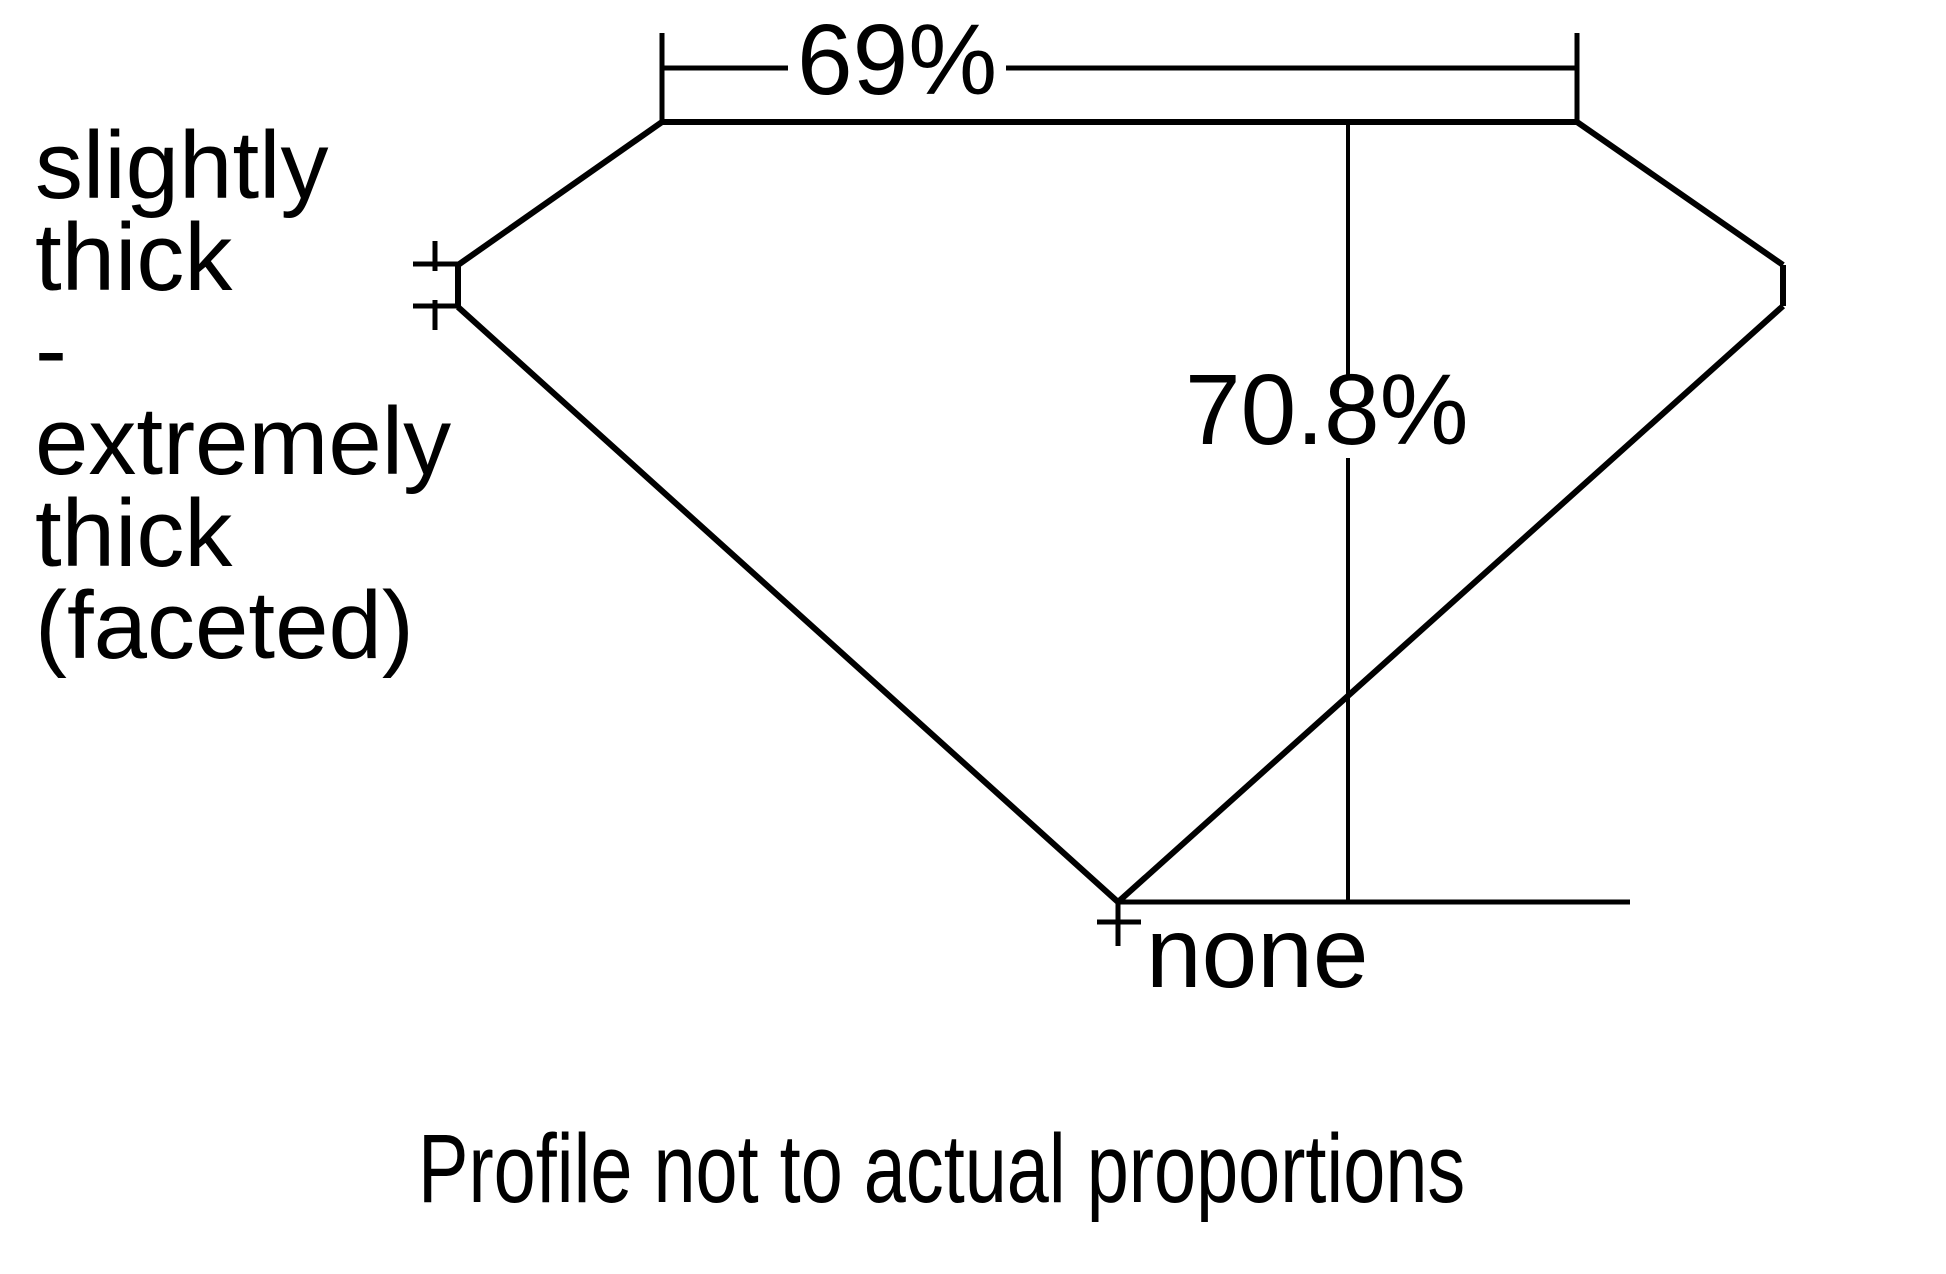 The height and width of the screenshot is (1274, 1946). Describe the element at coordinates (243, 441) in the screenshot. I see `girdle-thickness-label-line-4: extremely` at that location.